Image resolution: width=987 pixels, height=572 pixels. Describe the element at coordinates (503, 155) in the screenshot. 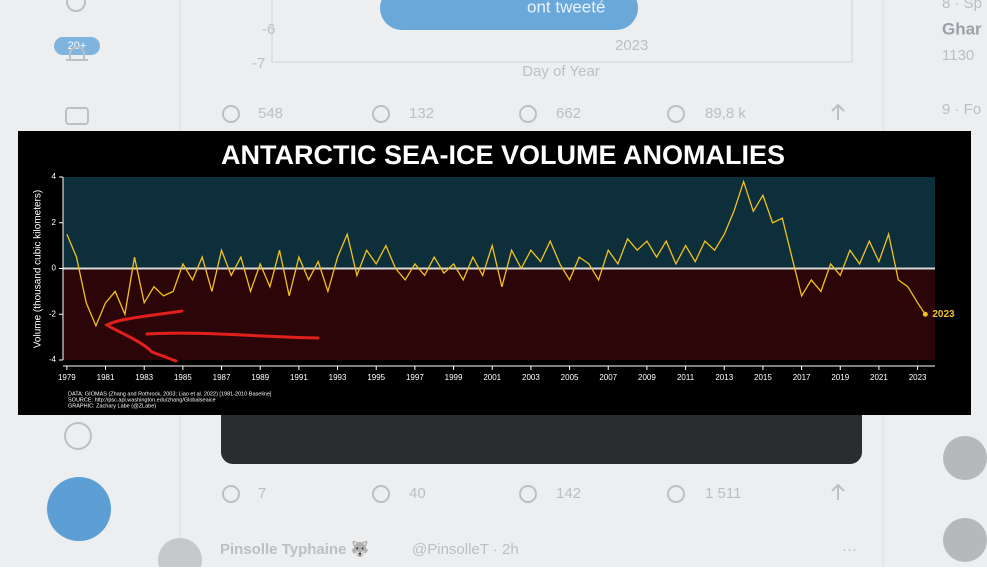

I see `chart-title: ANTARCTIC SEA-ICE VOLUME ANOMALIES` at that location.